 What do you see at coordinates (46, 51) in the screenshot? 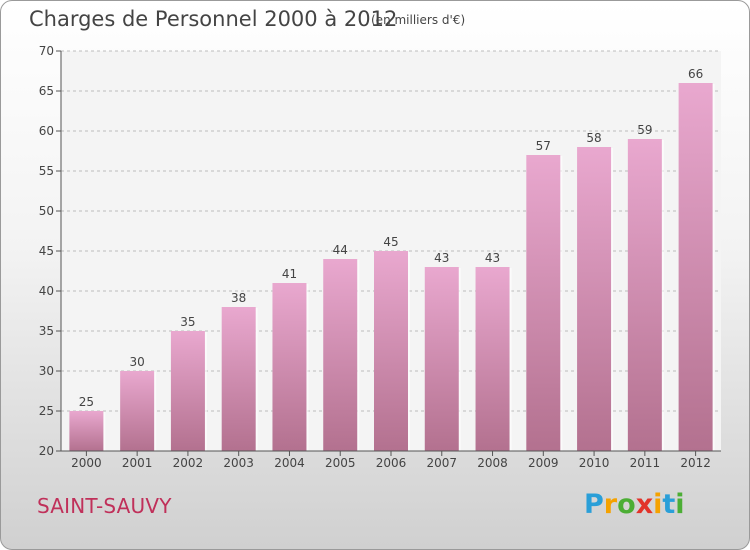
I see `y-tick-label: 70` at bounding box center [46, 51].